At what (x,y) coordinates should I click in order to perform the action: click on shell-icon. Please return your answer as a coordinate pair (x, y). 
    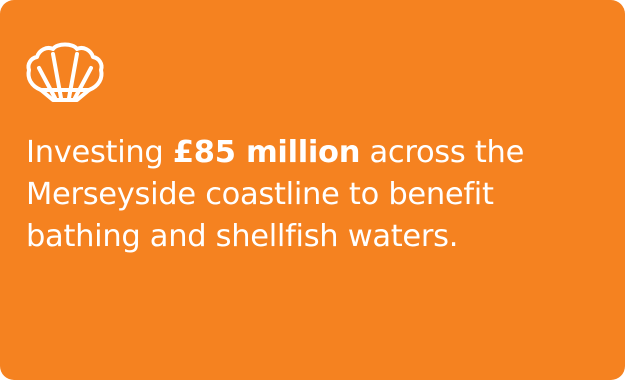
    Looking at the image, I should click on (65, 72).